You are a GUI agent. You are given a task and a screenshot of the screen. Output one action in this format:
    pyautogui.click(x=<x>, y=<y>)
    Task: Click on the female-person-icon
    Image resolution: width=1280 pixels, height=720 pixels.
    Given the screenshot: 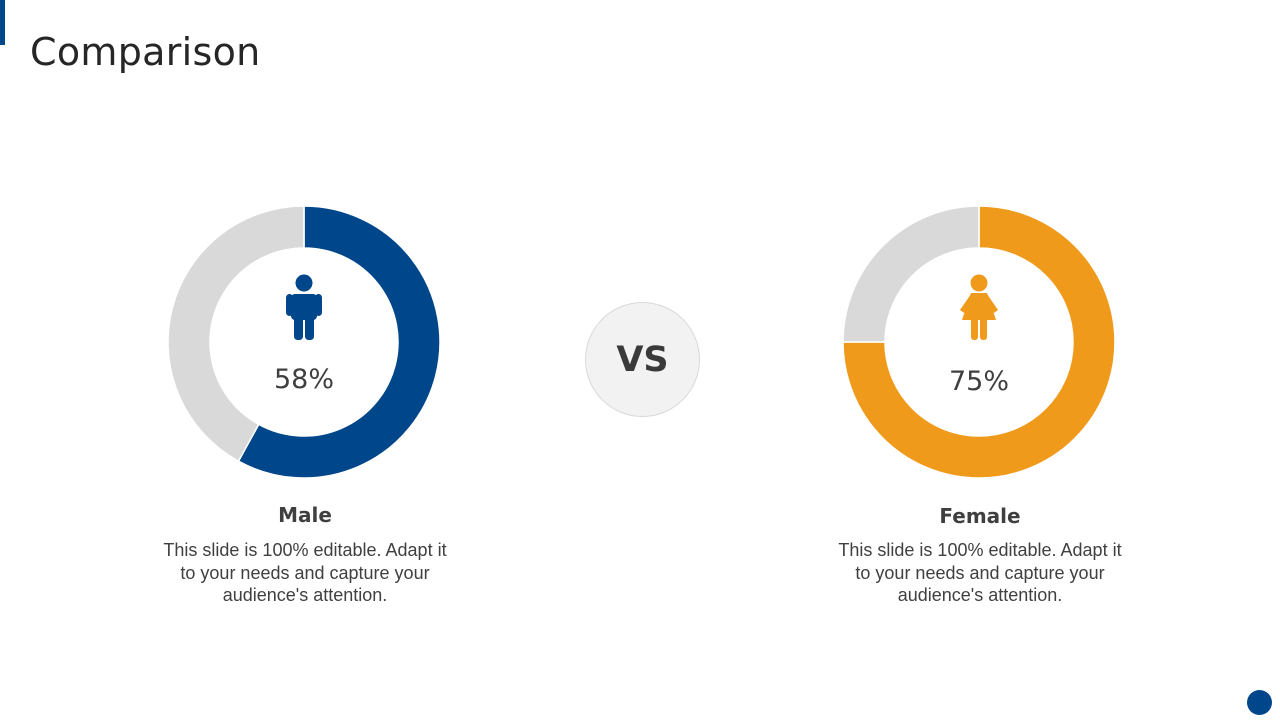 What is the action you would take?
    pyautogui.click(x=979, y=307)
    